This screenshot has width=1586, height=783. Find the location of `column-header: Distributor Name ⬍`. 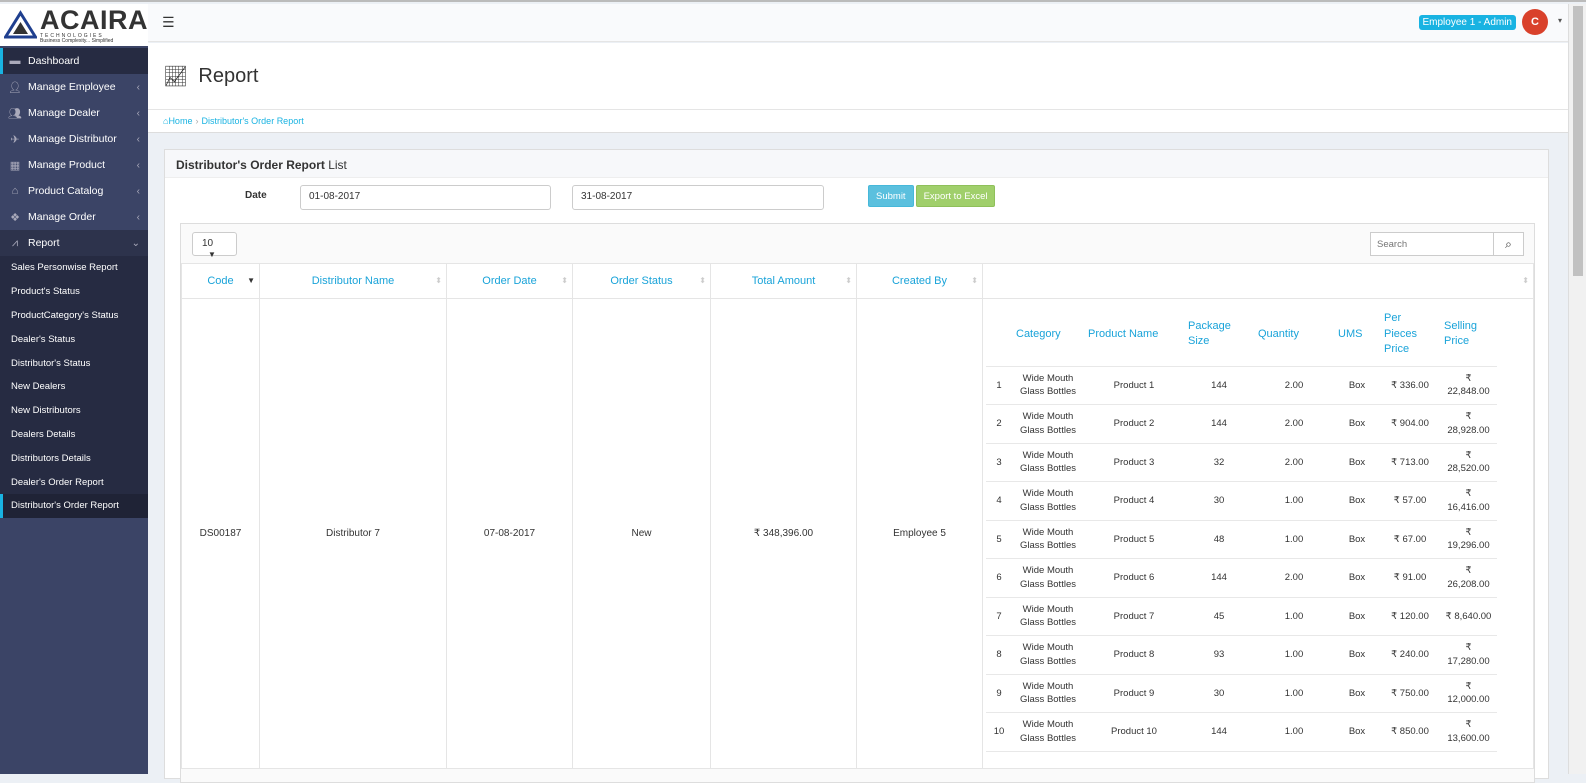

column-header: Distributor Name ⬍ is located at coordinates (353, 281).